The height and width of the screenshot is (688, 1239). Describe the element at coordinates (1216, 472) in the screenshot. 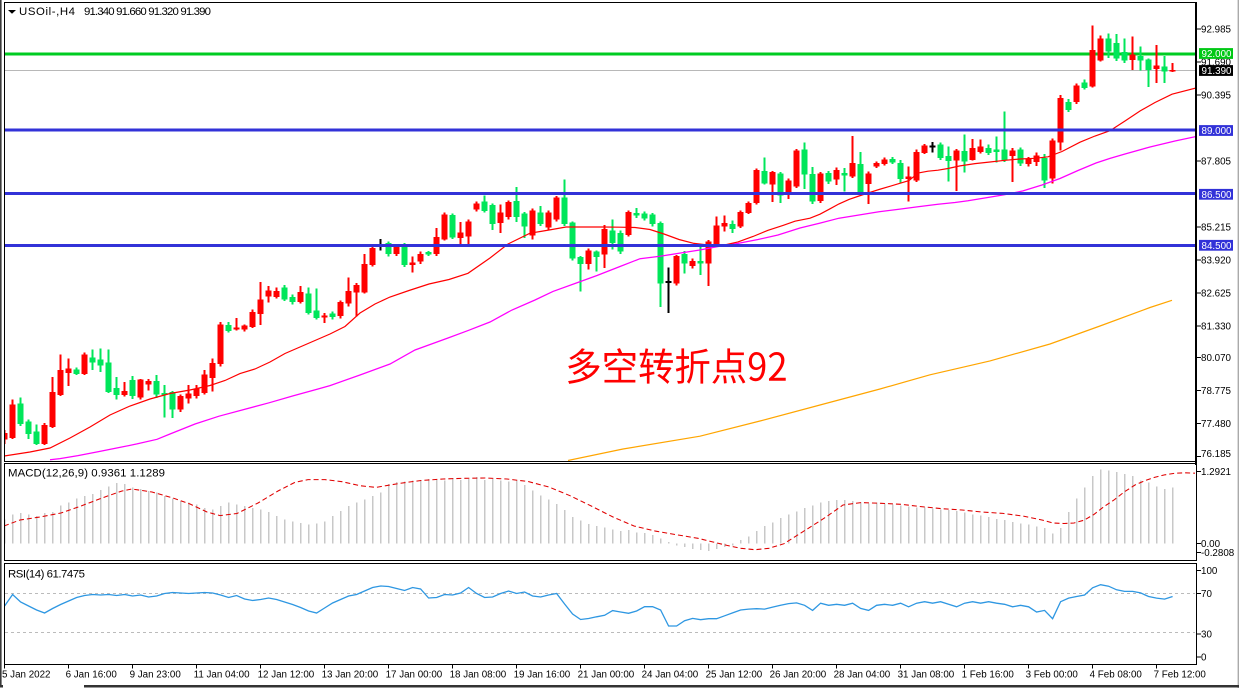

I see `svg-text: 1.2921` at that location.